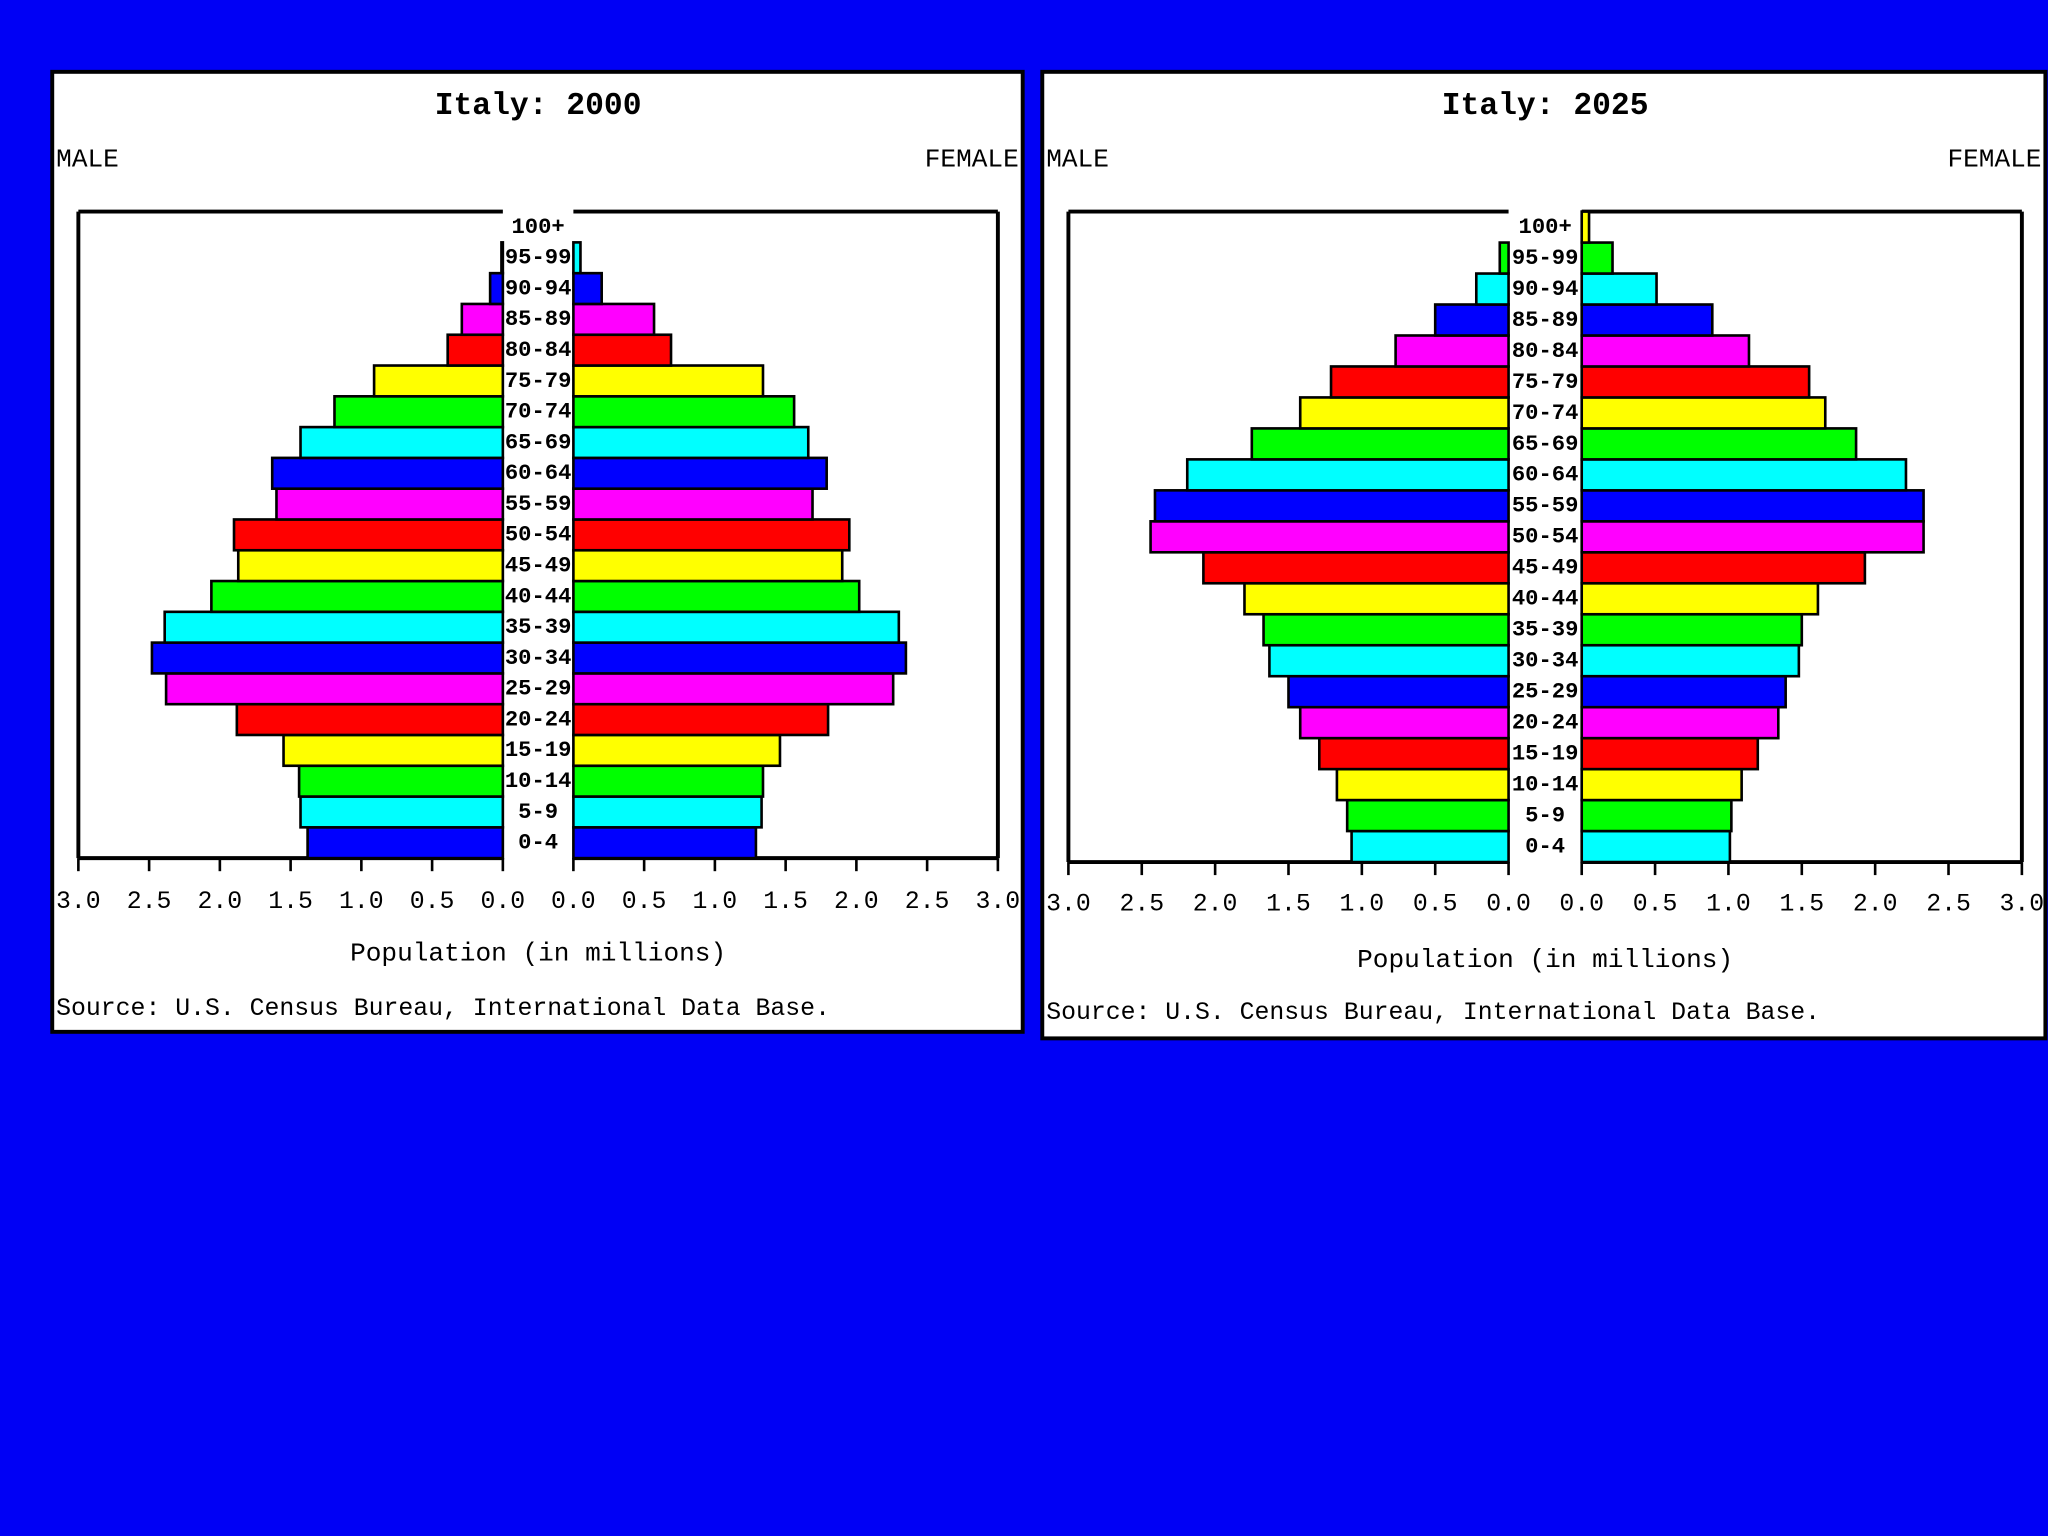 The height and width of the screenshot is (1536, 2048). Describe the element at coordinates (1545, 382) in the screenshot. I see `age-label: 75-79` at that location.